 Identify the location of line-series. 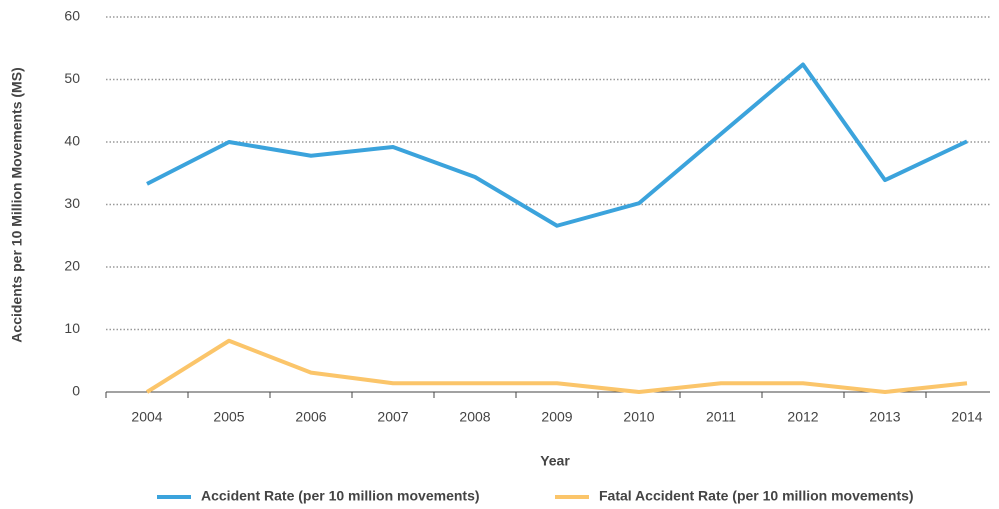
(556, 366).